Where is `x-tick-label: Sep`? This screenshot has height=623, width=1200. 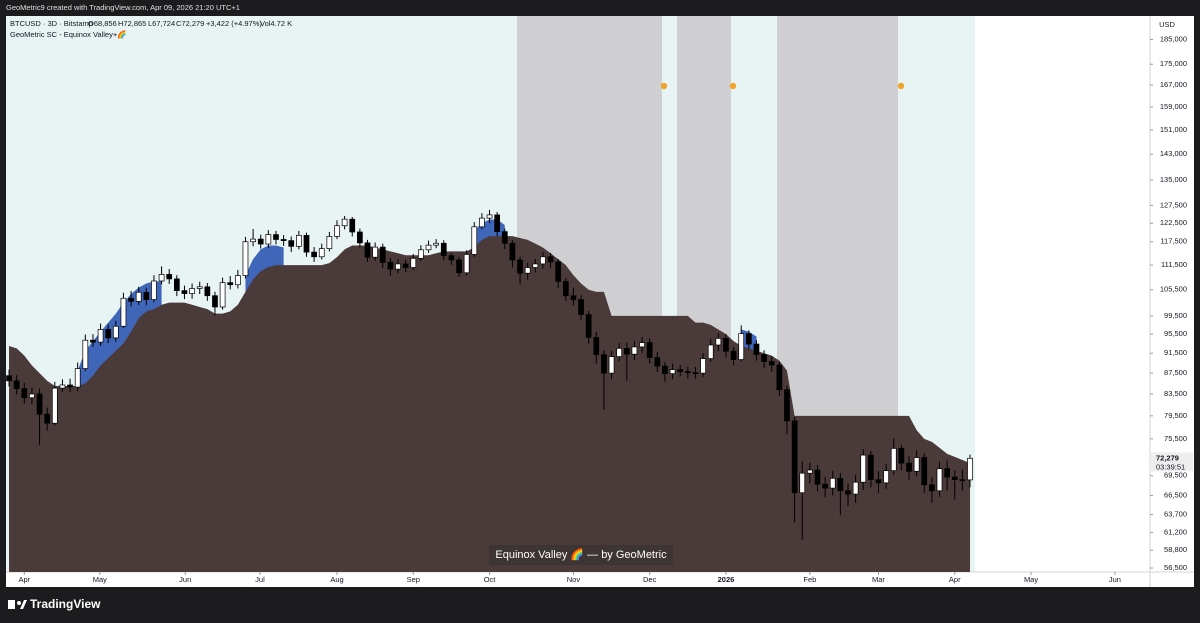
x-tick-label: Sep is located at coordinates (413, 579).